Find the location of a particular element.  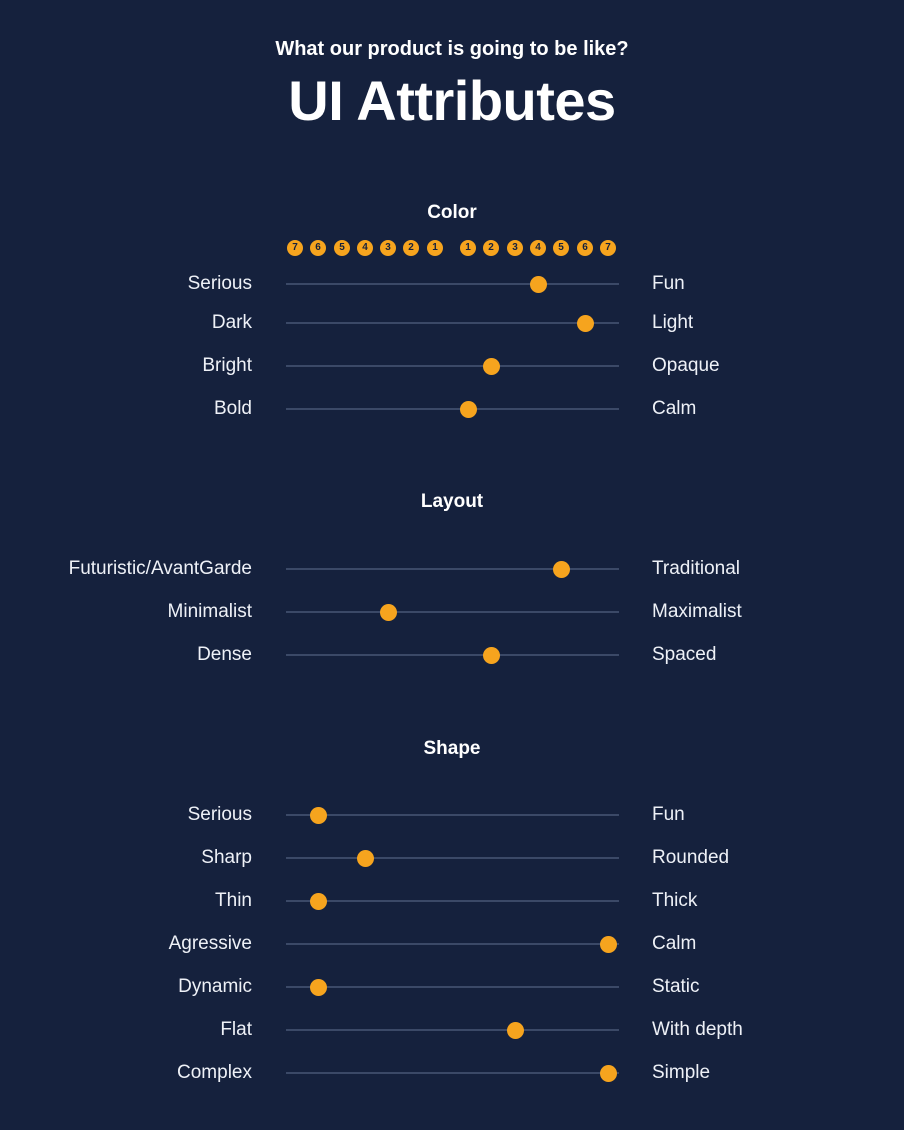

scale-badge-right-4: 4 is located at coordinates (538, 248).